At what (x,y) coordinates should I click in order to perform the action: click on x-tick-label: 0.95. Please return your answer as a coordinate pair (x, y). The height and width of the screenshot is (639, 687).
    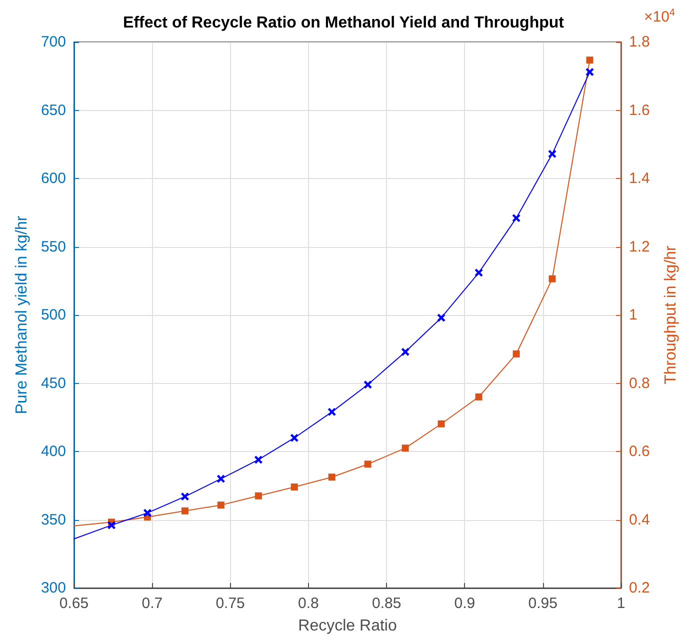
    Looking at the image, I should click on (543, 603).